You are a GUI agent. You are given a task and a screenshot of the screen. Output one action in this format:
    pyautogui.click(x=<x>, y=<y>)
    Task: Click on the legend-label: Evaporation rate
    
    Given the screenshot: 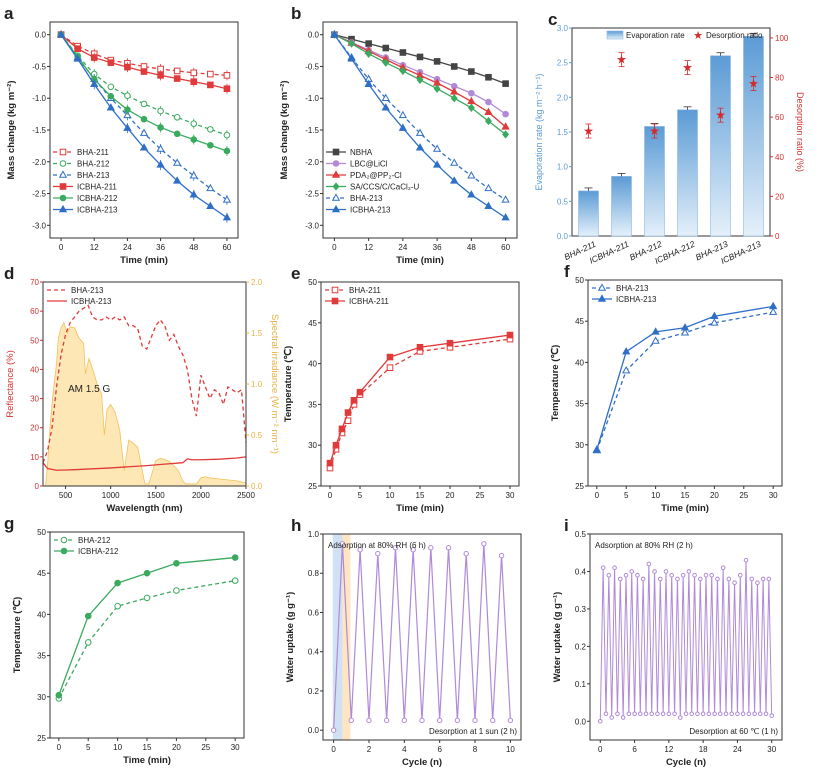 What is the action you would take?
    pyautogui.click(x=655, y=35)
    